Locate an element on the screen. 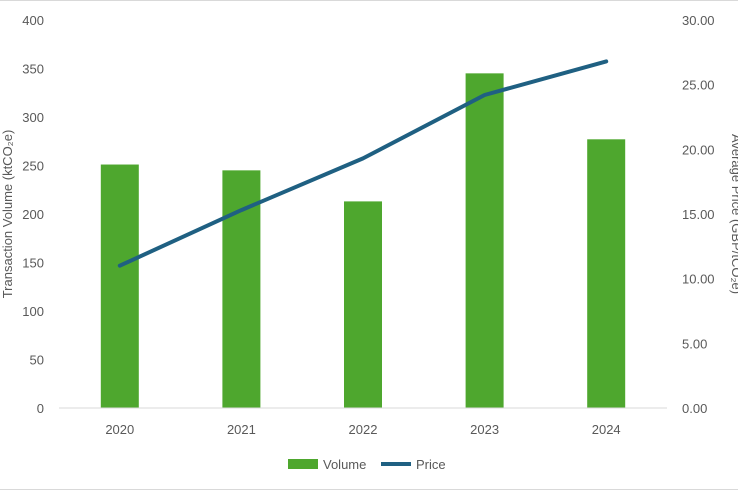 This screenshot has height=490, width=738. left-tick-label: 200 is located at coordinates (33, 214).